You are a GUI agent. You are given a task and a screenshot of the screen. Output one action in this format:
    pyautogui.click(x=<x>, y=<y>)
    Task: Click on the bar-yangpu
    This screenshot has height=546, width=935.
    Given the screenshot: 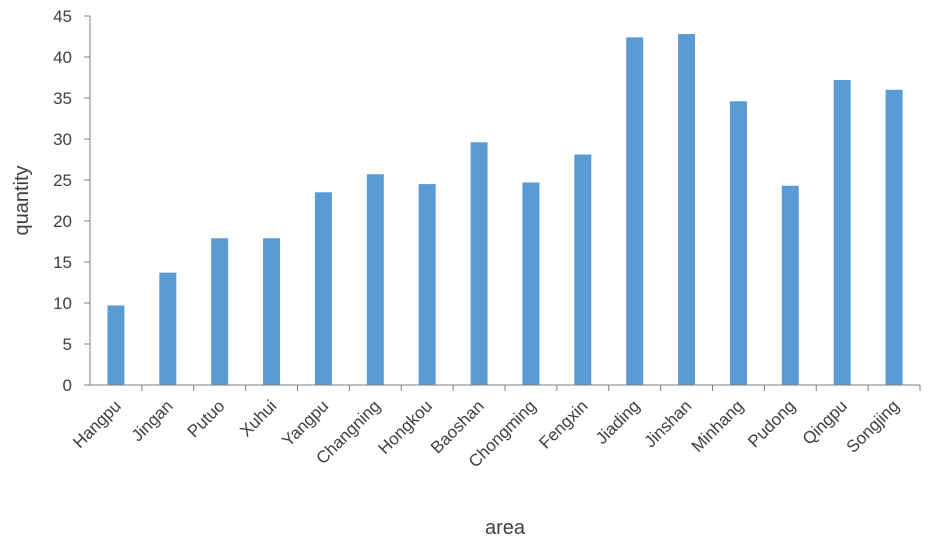 What is the action you would take?
    pyautogui.click(x=323, y=288)
    